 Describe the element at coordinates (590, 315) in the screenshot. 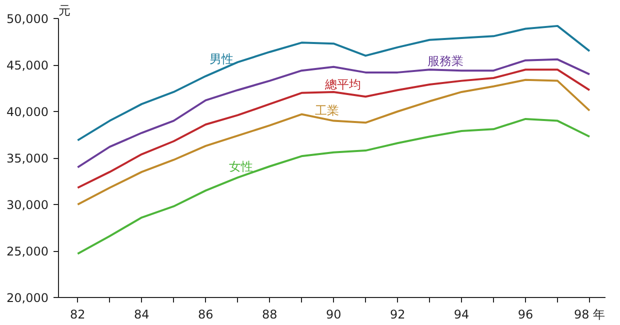

I see `x-tick-label: 98 年` at that location.